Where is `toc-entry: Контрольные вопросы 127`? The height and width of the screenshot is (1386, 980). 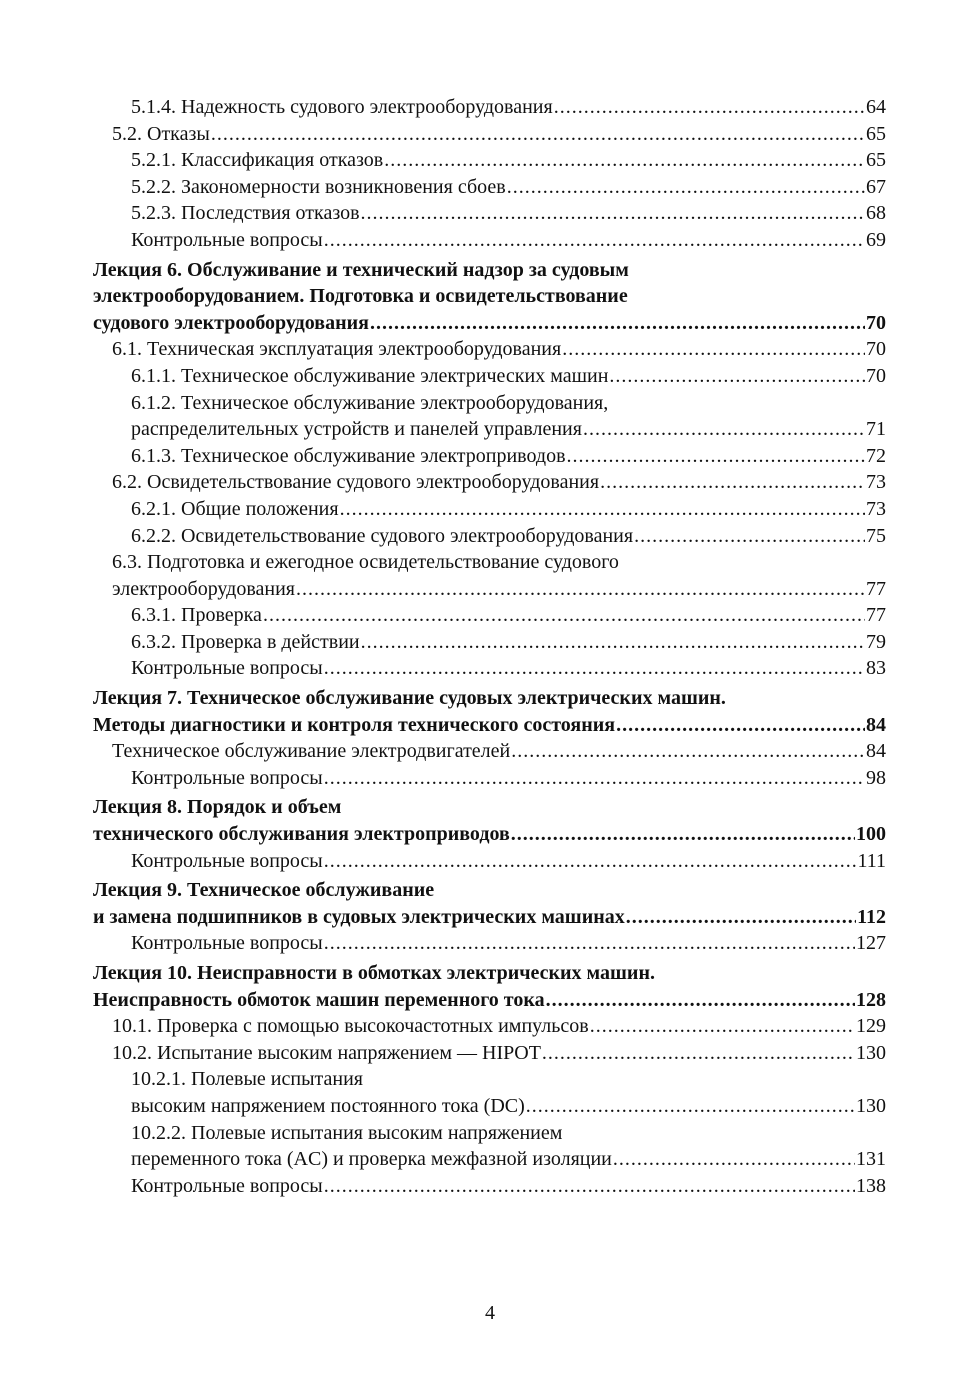
toc-entry: Контрольные вопросы 127 is located at coordinates (489, 943).